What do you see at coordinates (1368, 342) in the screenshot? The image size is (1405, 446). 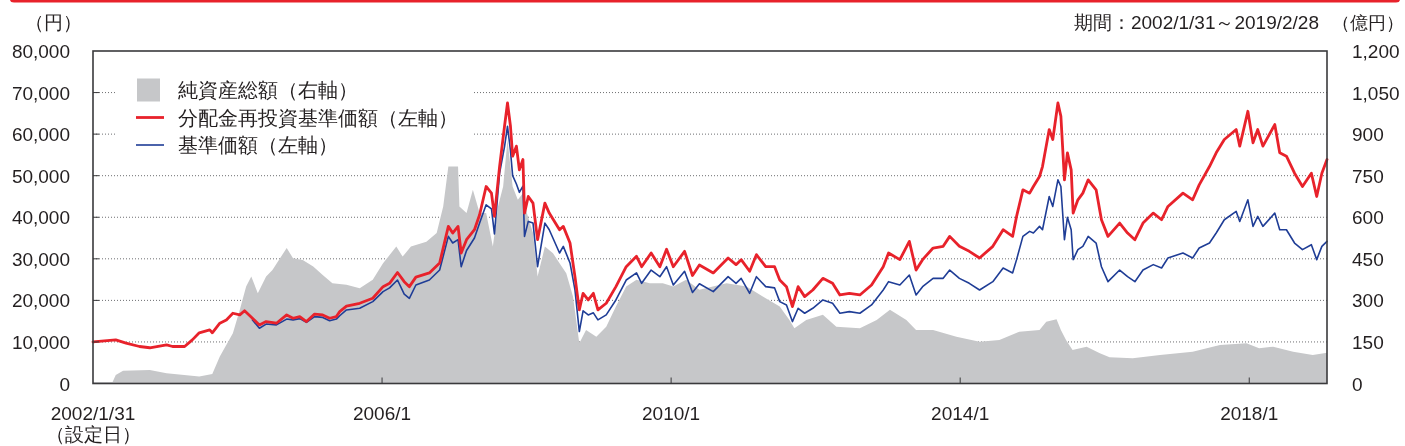 I see `y2-tick-label: 150` at bounding box center [1368, 342].